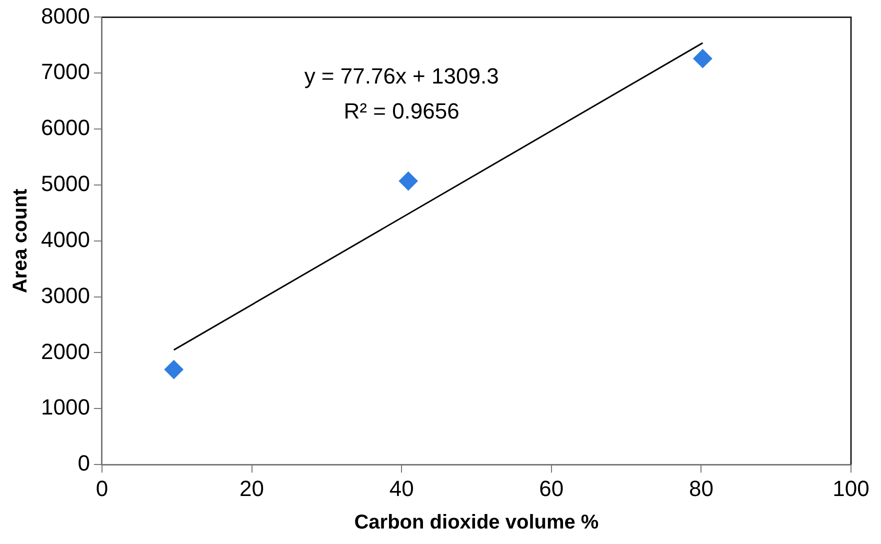 The image size is (881, 544). Describe the element at coordinates (402, 111) in the screenshot. I see `annotation: R² = 0.9656` at that location.